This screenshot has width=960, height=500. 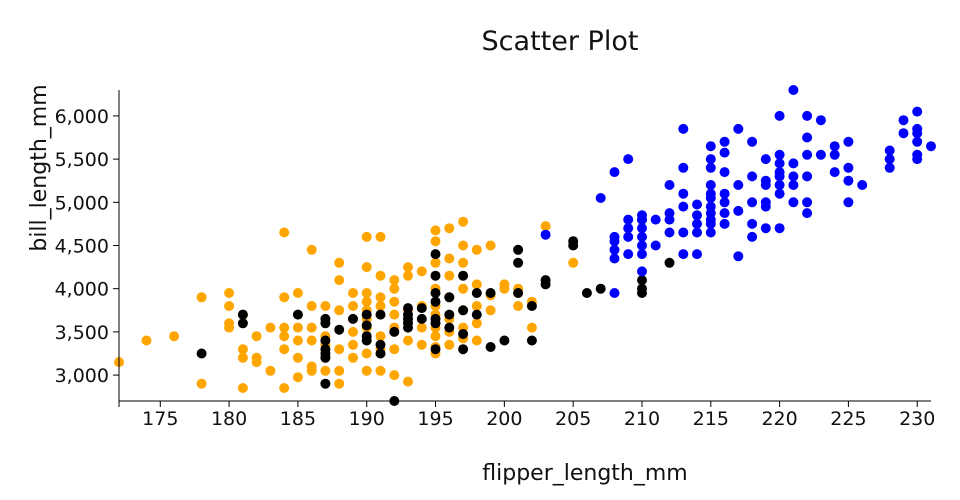 I want to click on x-tick-label: 215, so click(x=711, y=419).